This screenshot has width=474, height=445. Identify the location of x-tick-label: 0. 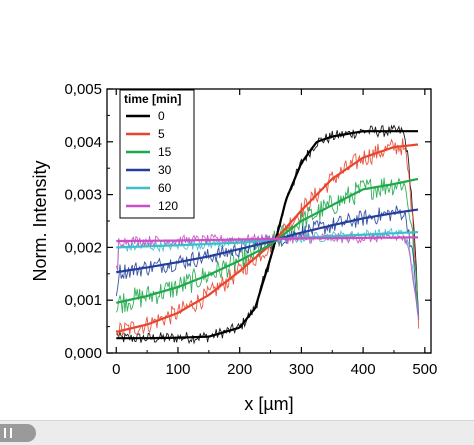
(116, 369).